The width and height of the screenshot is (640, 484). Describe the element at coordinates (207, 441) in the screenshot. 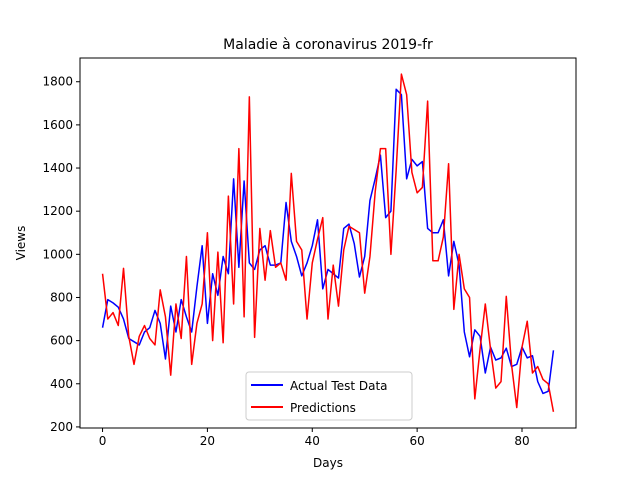

I see `x-tick-label: 20` at that location.